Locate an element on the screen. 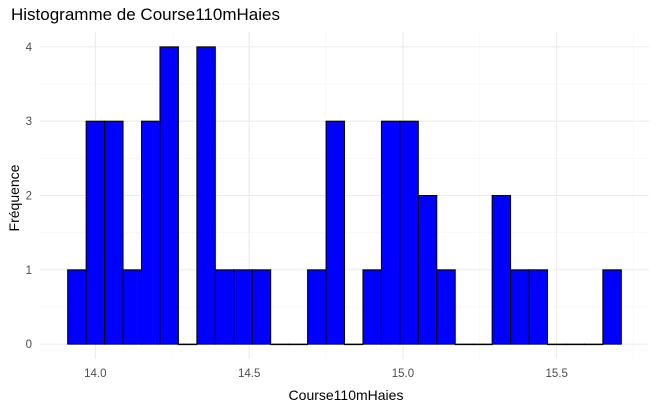  y-axis-ticks: 0 1 2 3 4 is located at coordinates (29, 196).